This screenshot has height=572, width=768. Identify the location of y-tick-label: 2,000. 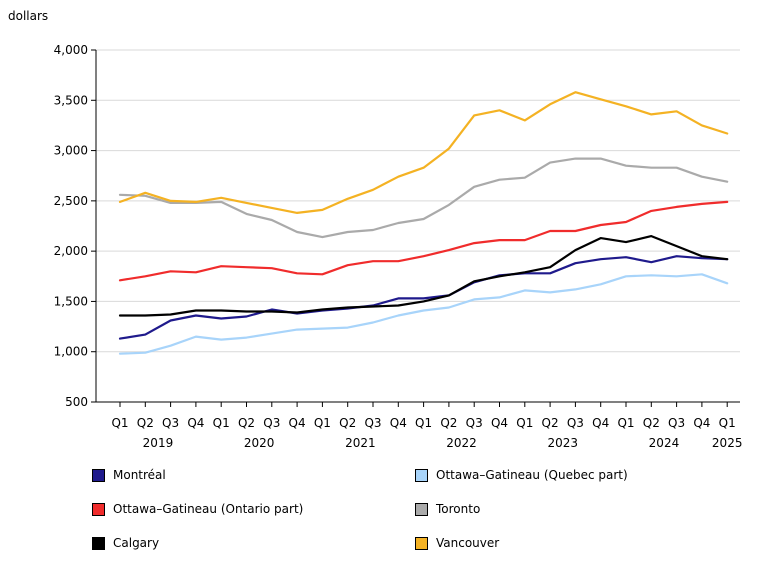
(71, 251).